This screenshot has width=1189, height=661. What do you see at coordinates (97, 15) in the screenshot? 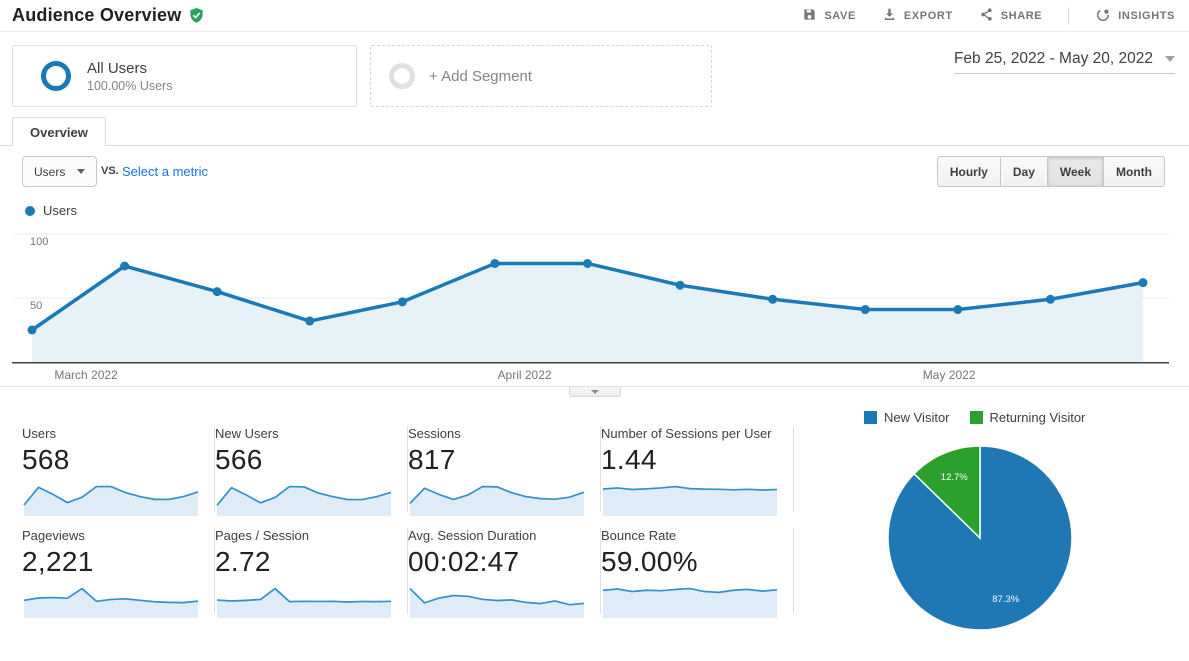
I see `page-title: Audience Overview` at bounding box center [97, 15].